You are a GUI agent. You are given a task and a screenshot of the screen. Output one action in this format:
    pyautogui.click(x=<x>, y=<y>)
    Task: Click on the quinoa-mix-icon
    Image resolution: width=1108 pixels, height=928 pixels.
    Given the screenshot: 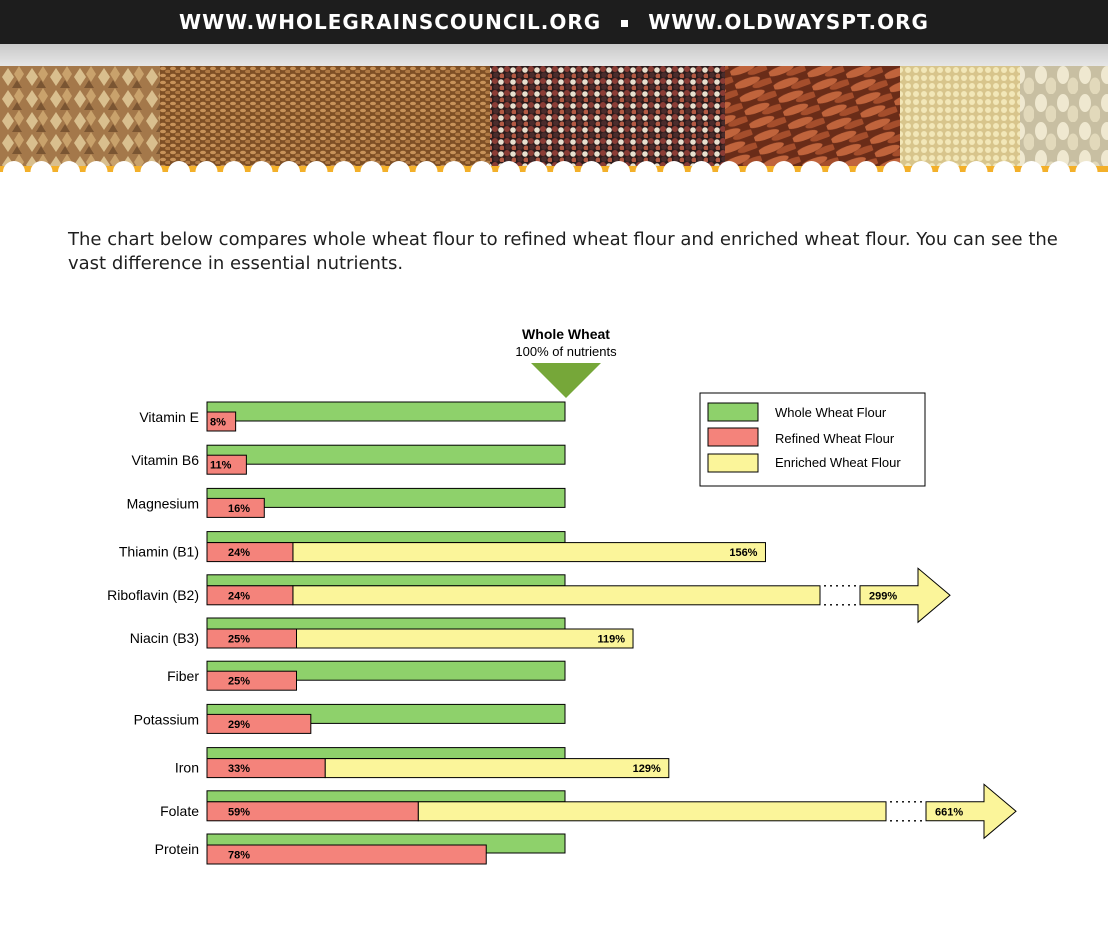 What is the action you would take?
    pyautogui.click(x=607, y=119)
    